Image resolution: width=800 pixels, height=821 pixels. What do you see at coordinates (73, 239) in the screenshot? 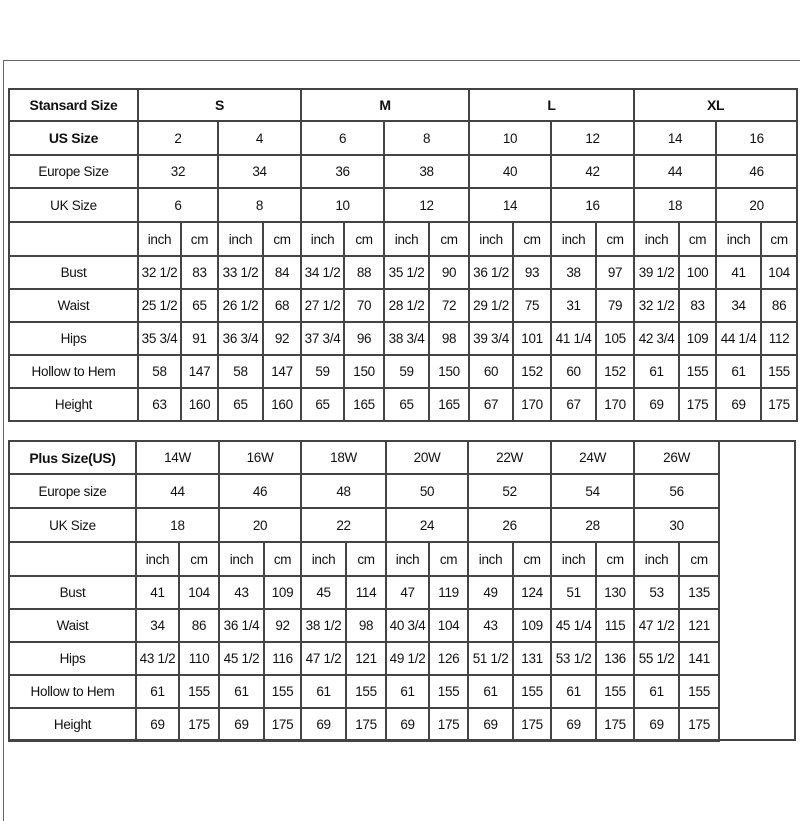
I see `empty-cell` at bounding box center [73, 239].